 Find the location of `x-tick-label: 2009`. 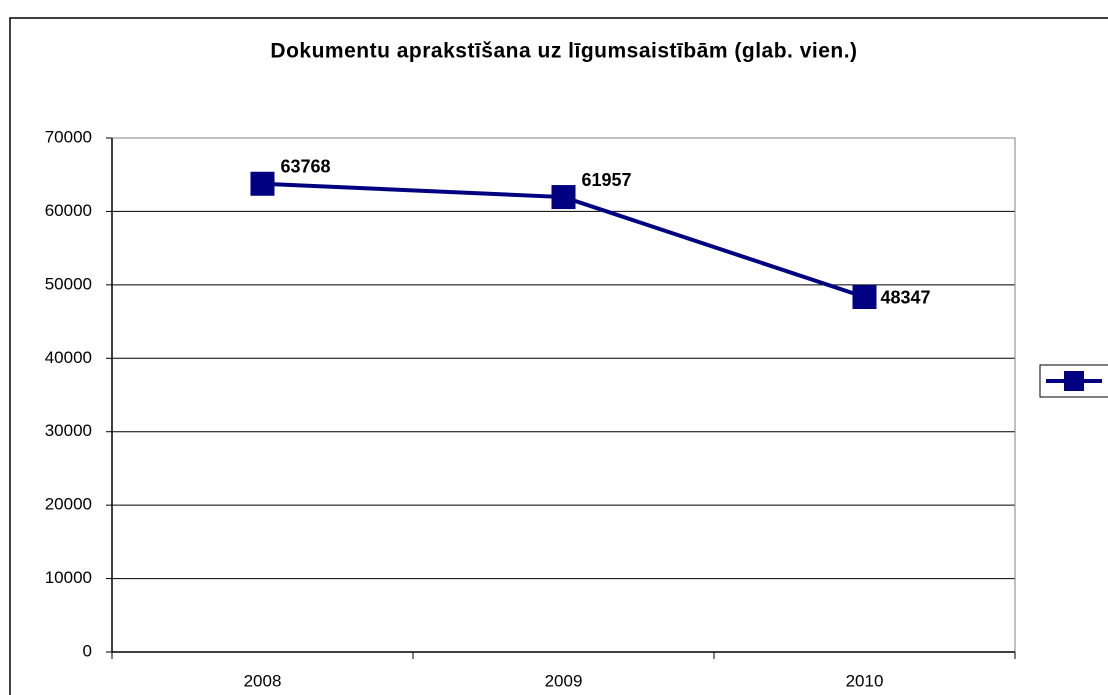

x-tick-label: 2009 is located at coordinates (564, 680).